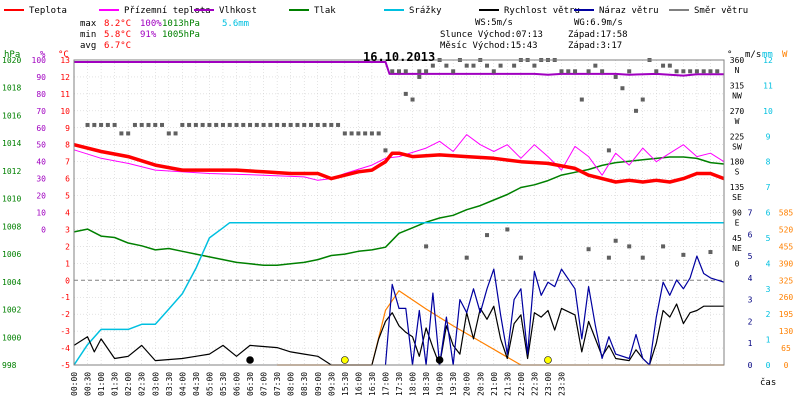 This screenshot has height=400, width=800. Describe the element at coordinates (358, 384) in the screenshot. I see `tick-label-time: 16:00` at that location.